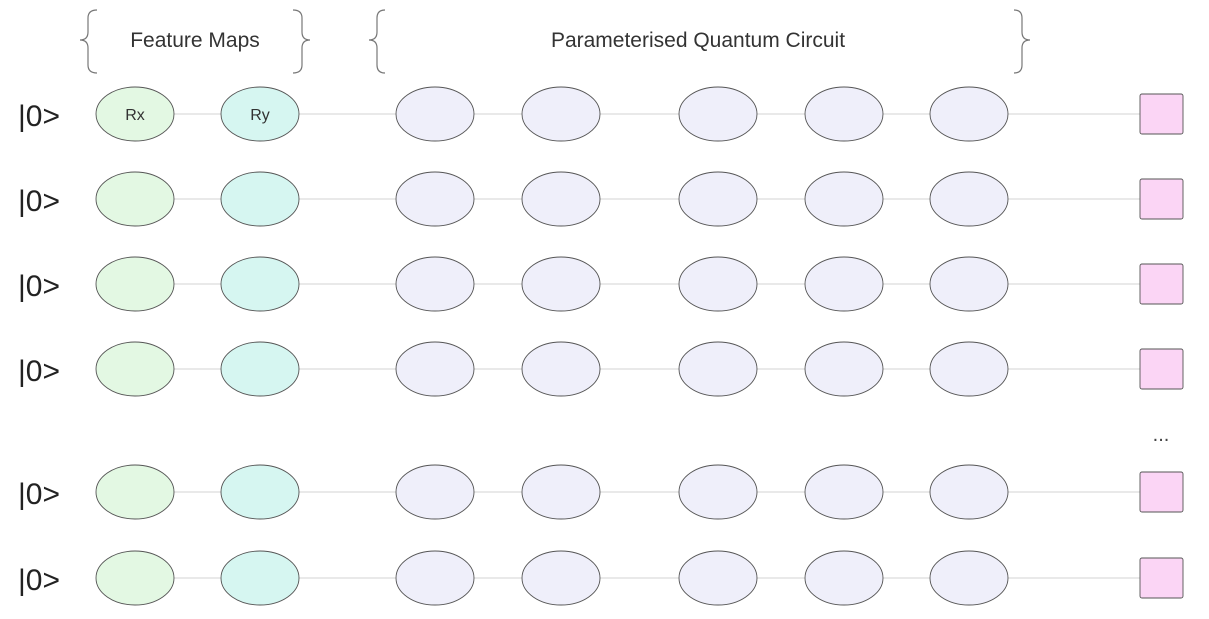  I want to click on rx-gate-label: Rx, so click(135, 115).